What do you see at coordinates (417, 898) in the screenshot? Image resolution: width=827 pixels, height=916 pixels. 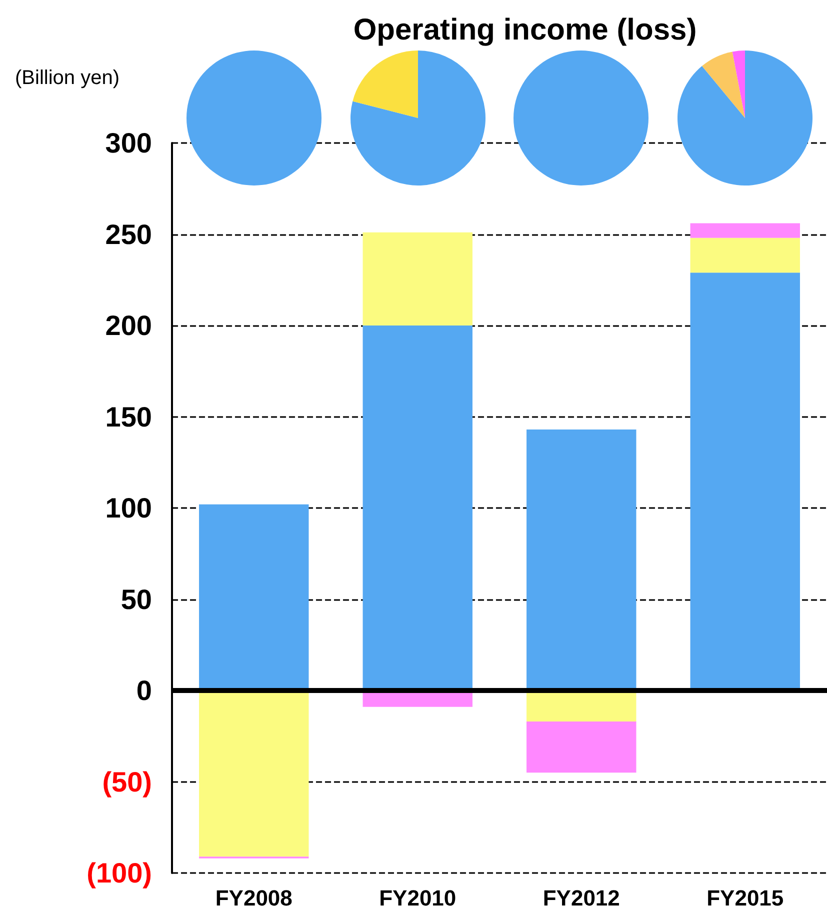 I see `x-tick-label: FY2010` at bounding box center [417, 898].